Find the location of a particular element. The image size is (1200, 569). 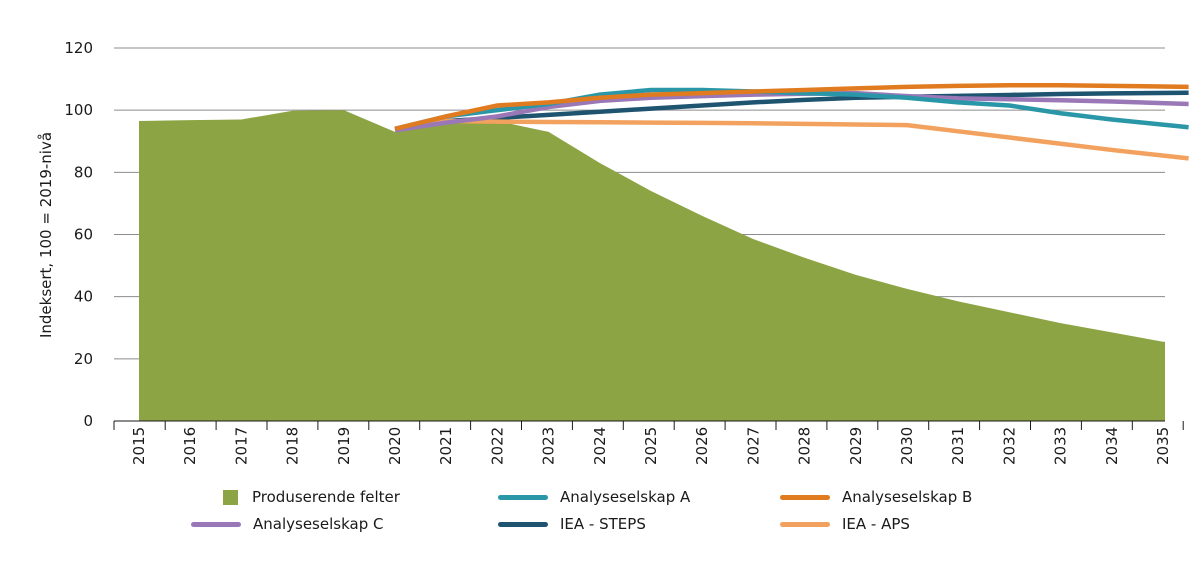

x-tick-label: 2024 is located at coordinates (600, 446).